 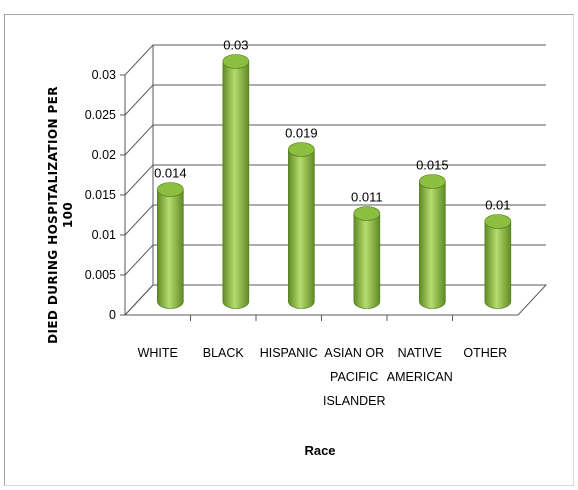 I want to click on data-label: 0.01, so click(x=497, y=205).